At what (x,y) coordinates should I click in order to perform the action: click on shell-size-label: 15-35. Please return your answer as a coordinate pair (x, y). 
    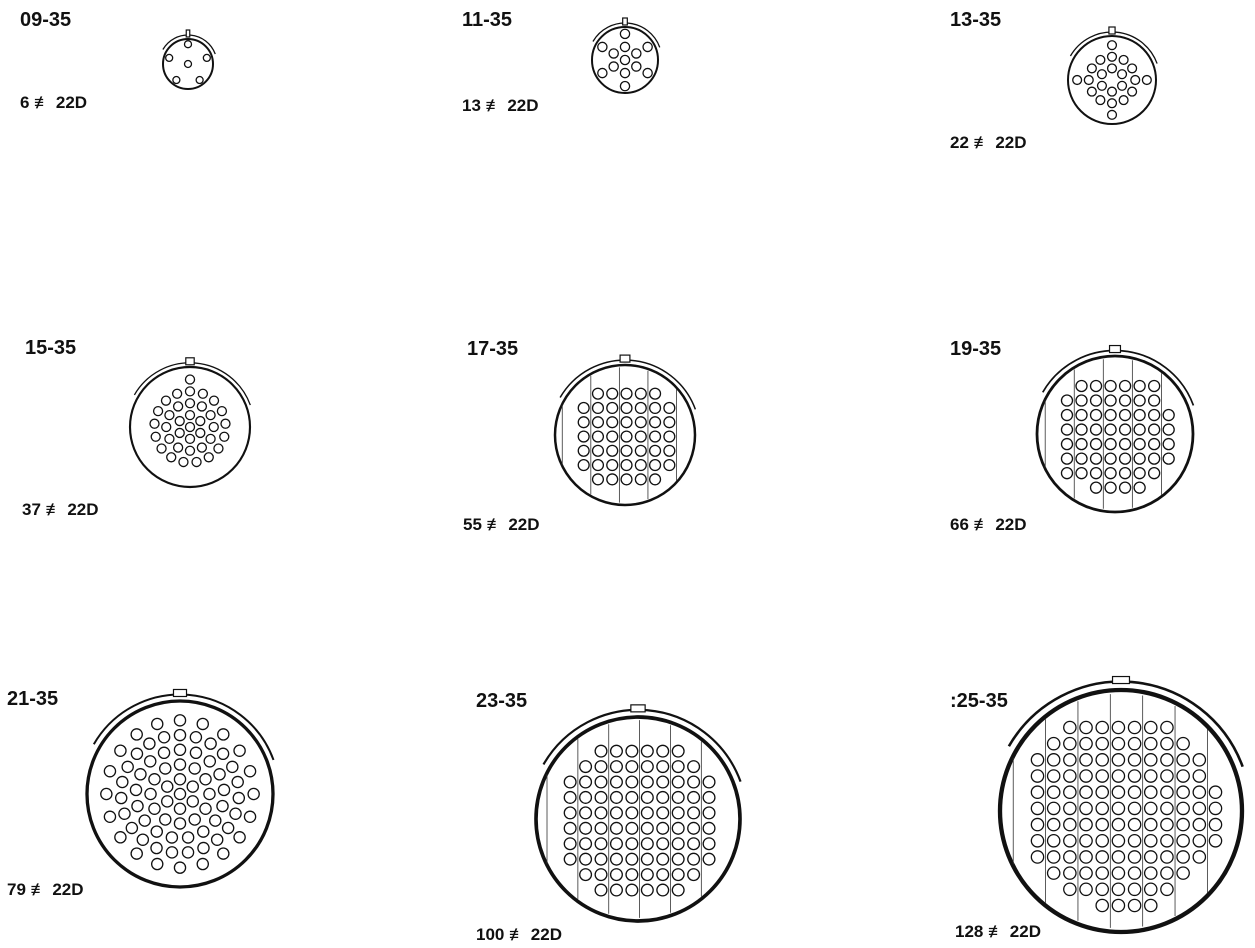
    Looking at the image, I should click on (51, 348).